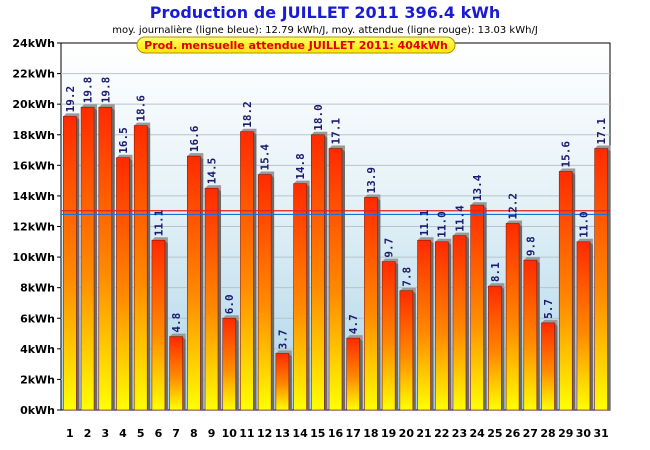  What do you see at coordinates (406, 277) in the screenshot?
I see `data-label: 7.8` at bounding box center [406, 277].